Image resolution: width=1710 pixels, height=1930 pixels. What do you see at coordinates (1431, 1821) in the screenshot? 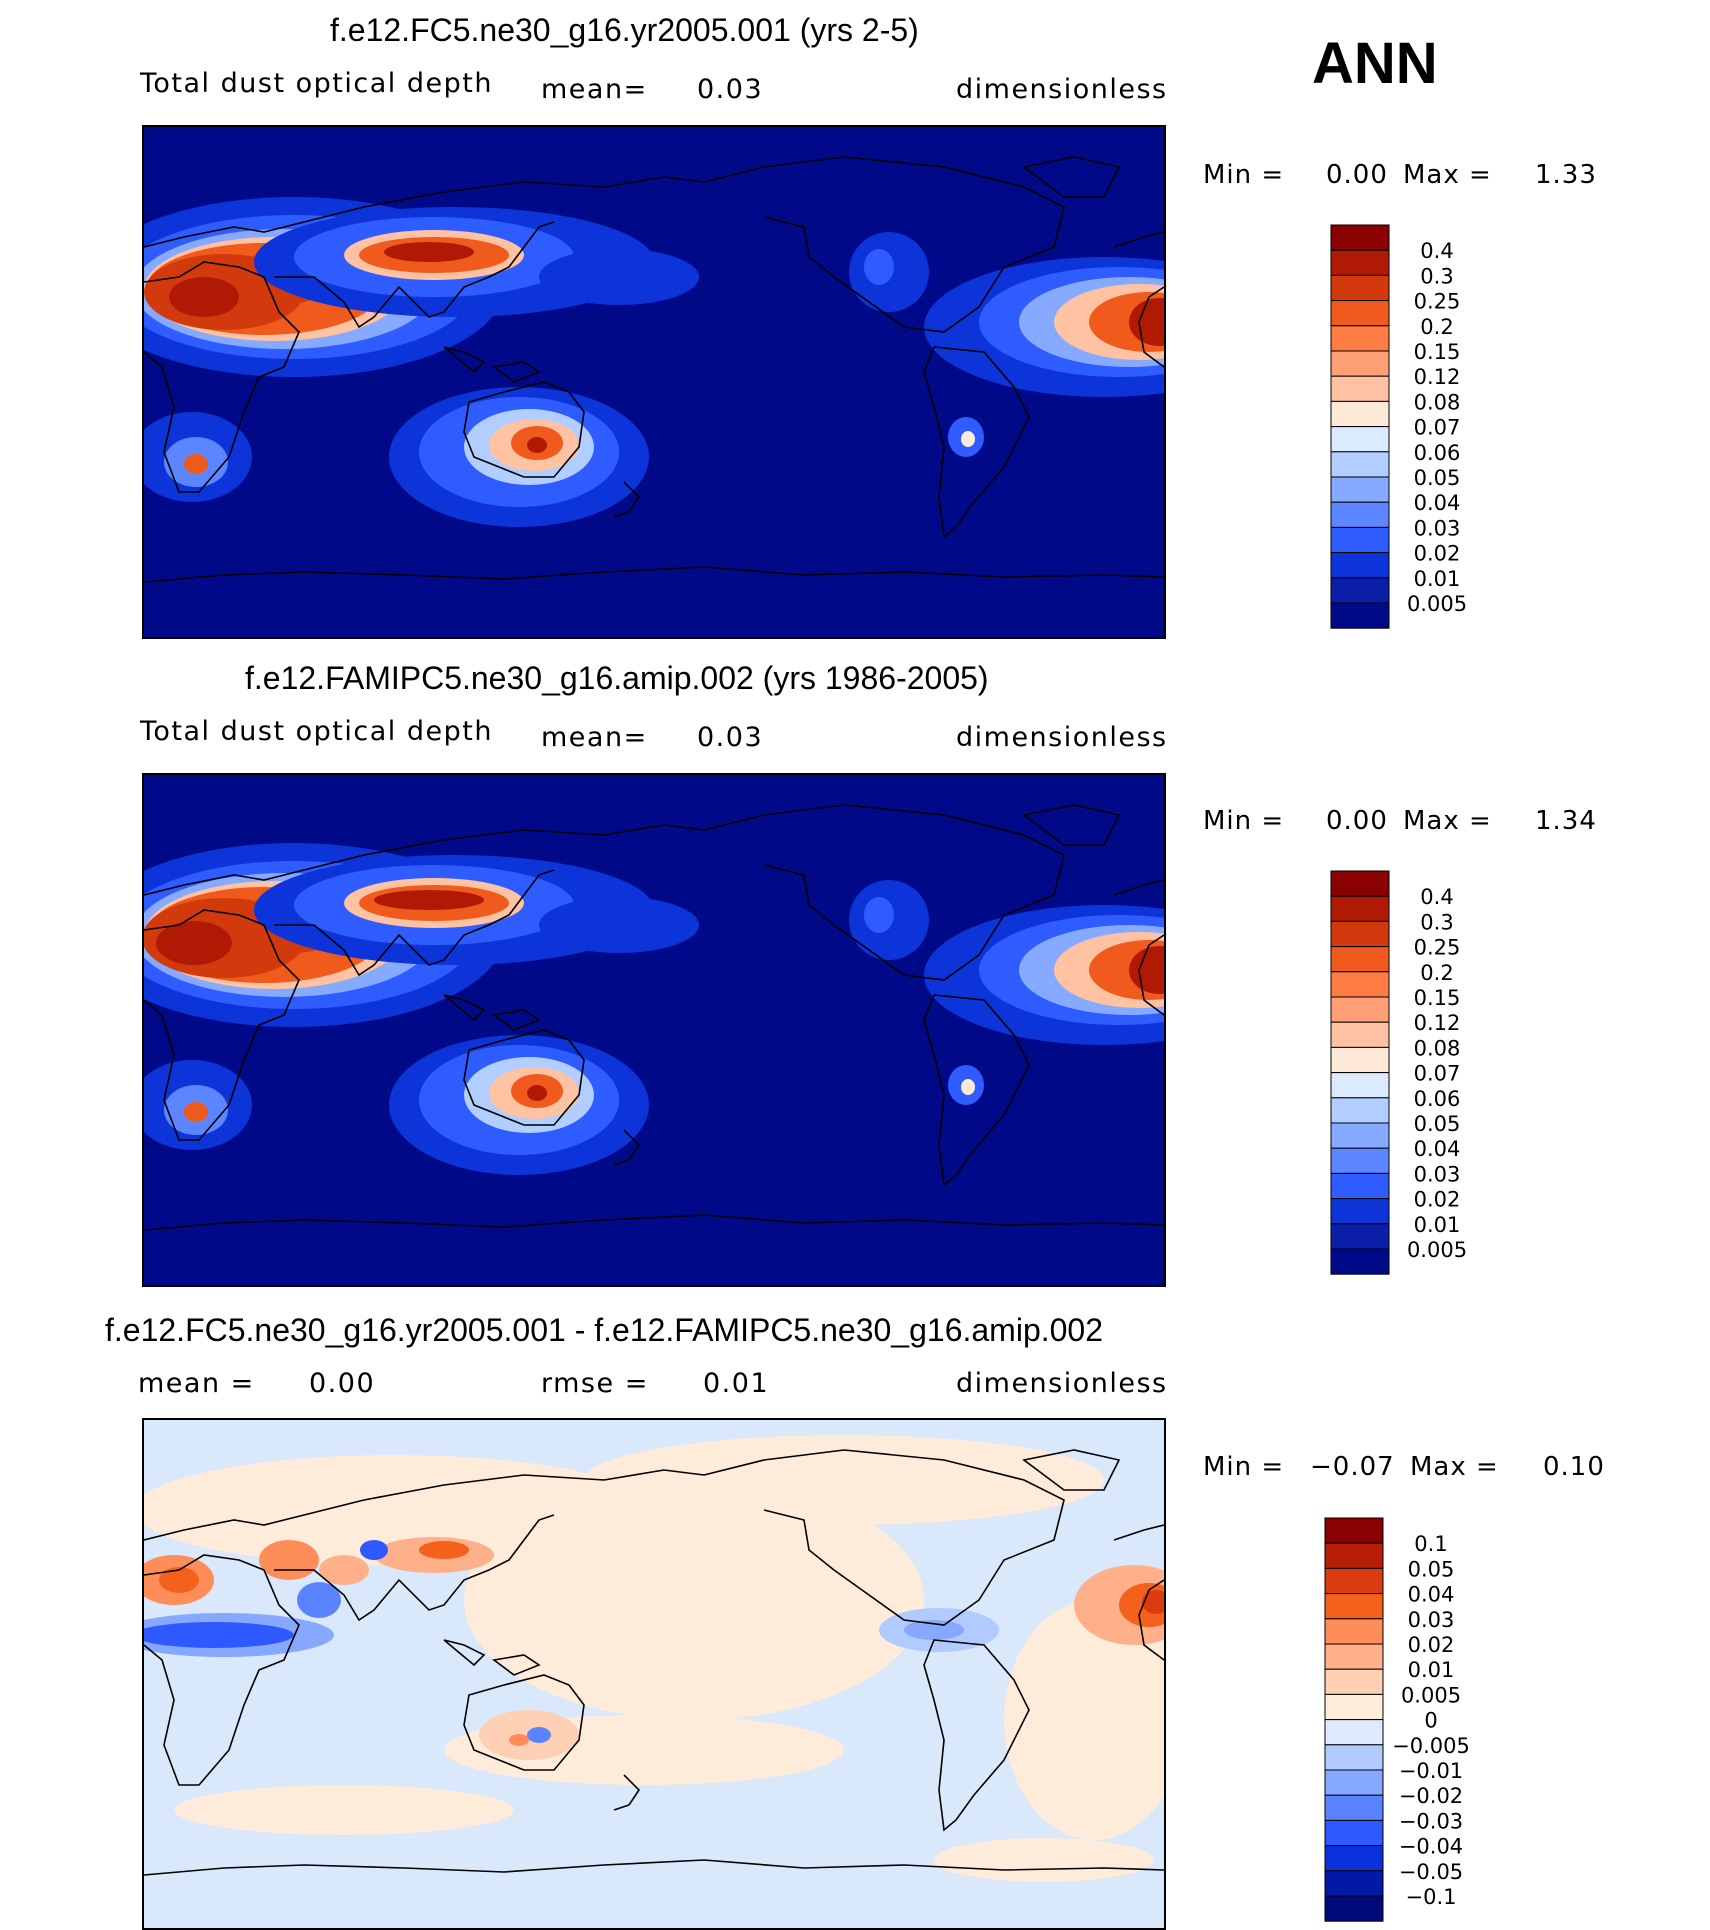
I see `colorbar-tick-label: −0.03` at bounding box center [1431, 1821].